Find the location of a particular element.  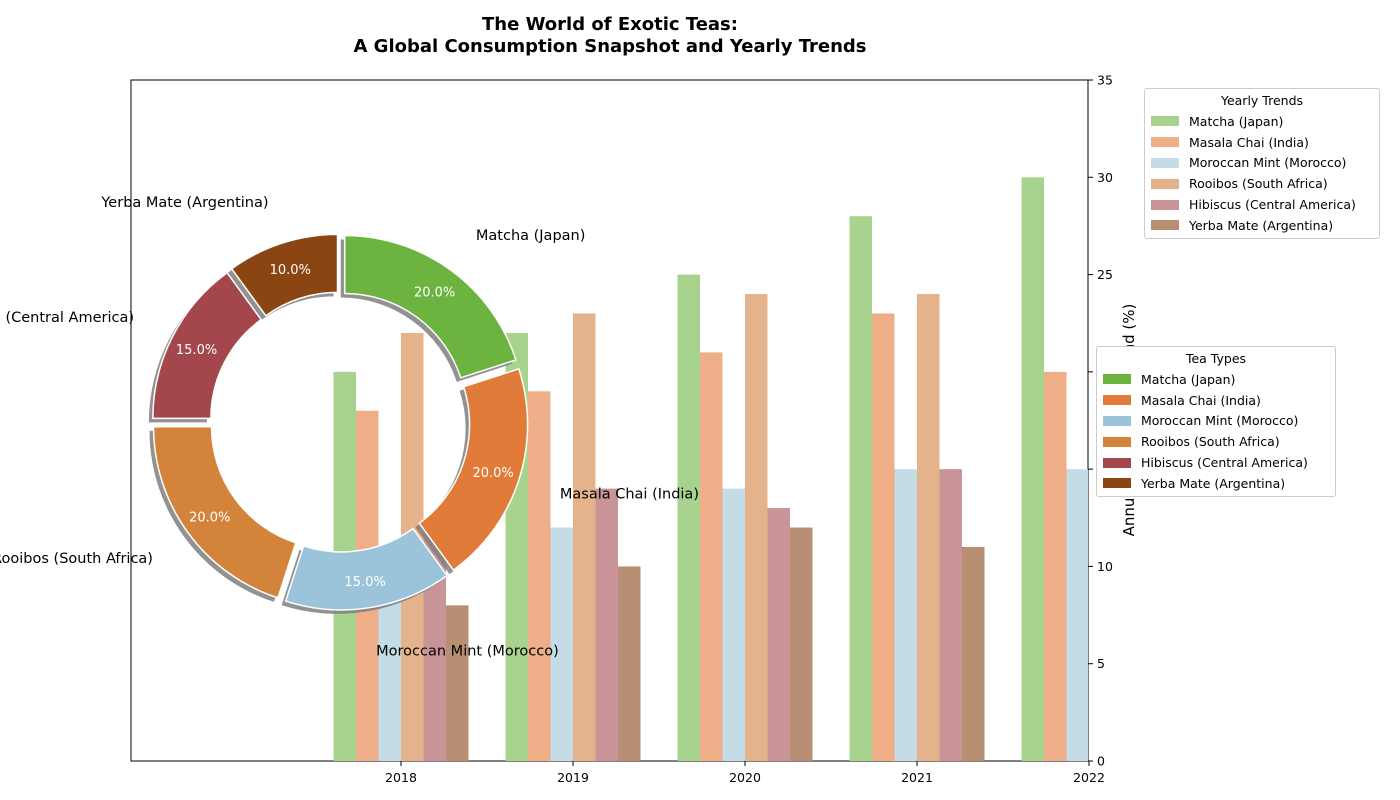

wedge-pct-5: 10.0% is located at coordinates (290, 270).